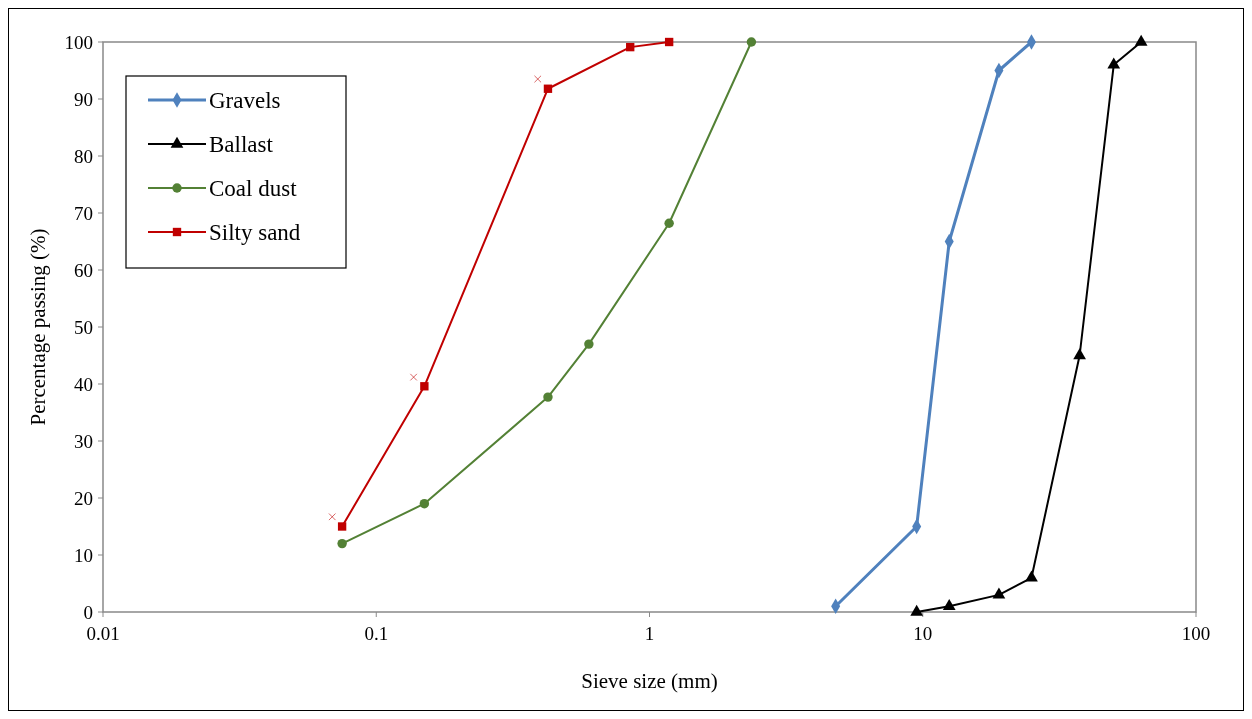 The height and width of the screenshot is (719, 1252). Describe the element at coordinates (255, 233) in the screenshot. I see `legend-label: Silty sand` at that location.